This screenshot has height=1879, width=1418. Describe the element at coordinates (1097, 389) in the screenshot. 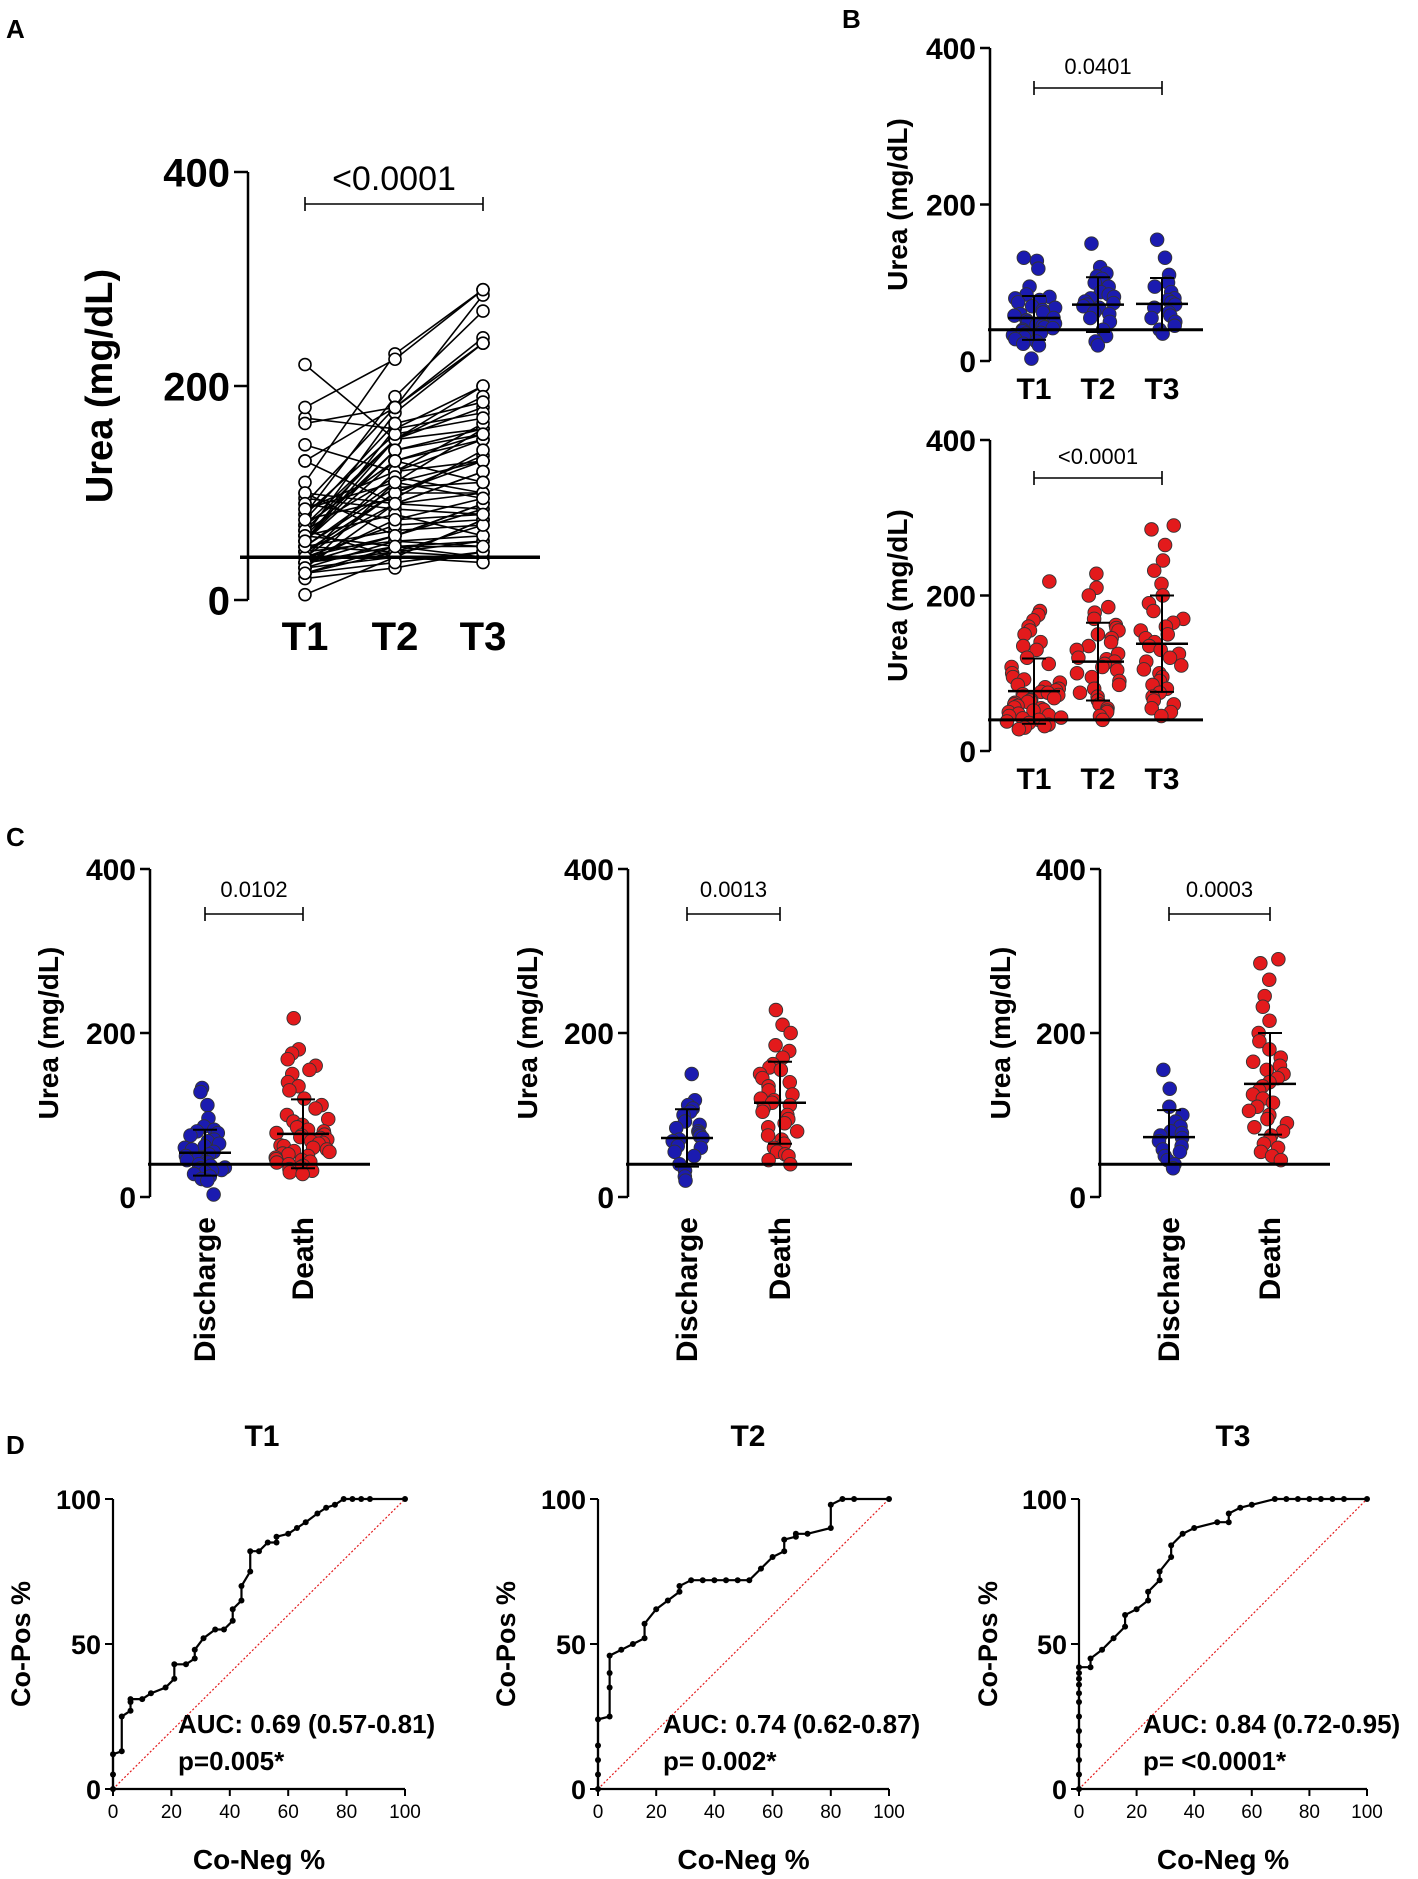

I see `x-tick-label: T2` at that location.